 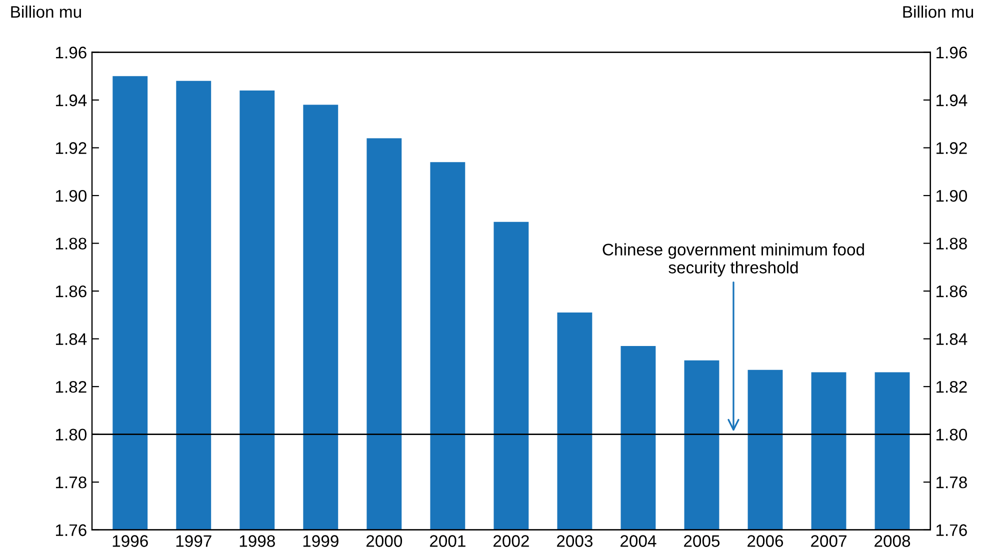 I want to click on x-tick-label: 2006, so click(x=766, y=541).